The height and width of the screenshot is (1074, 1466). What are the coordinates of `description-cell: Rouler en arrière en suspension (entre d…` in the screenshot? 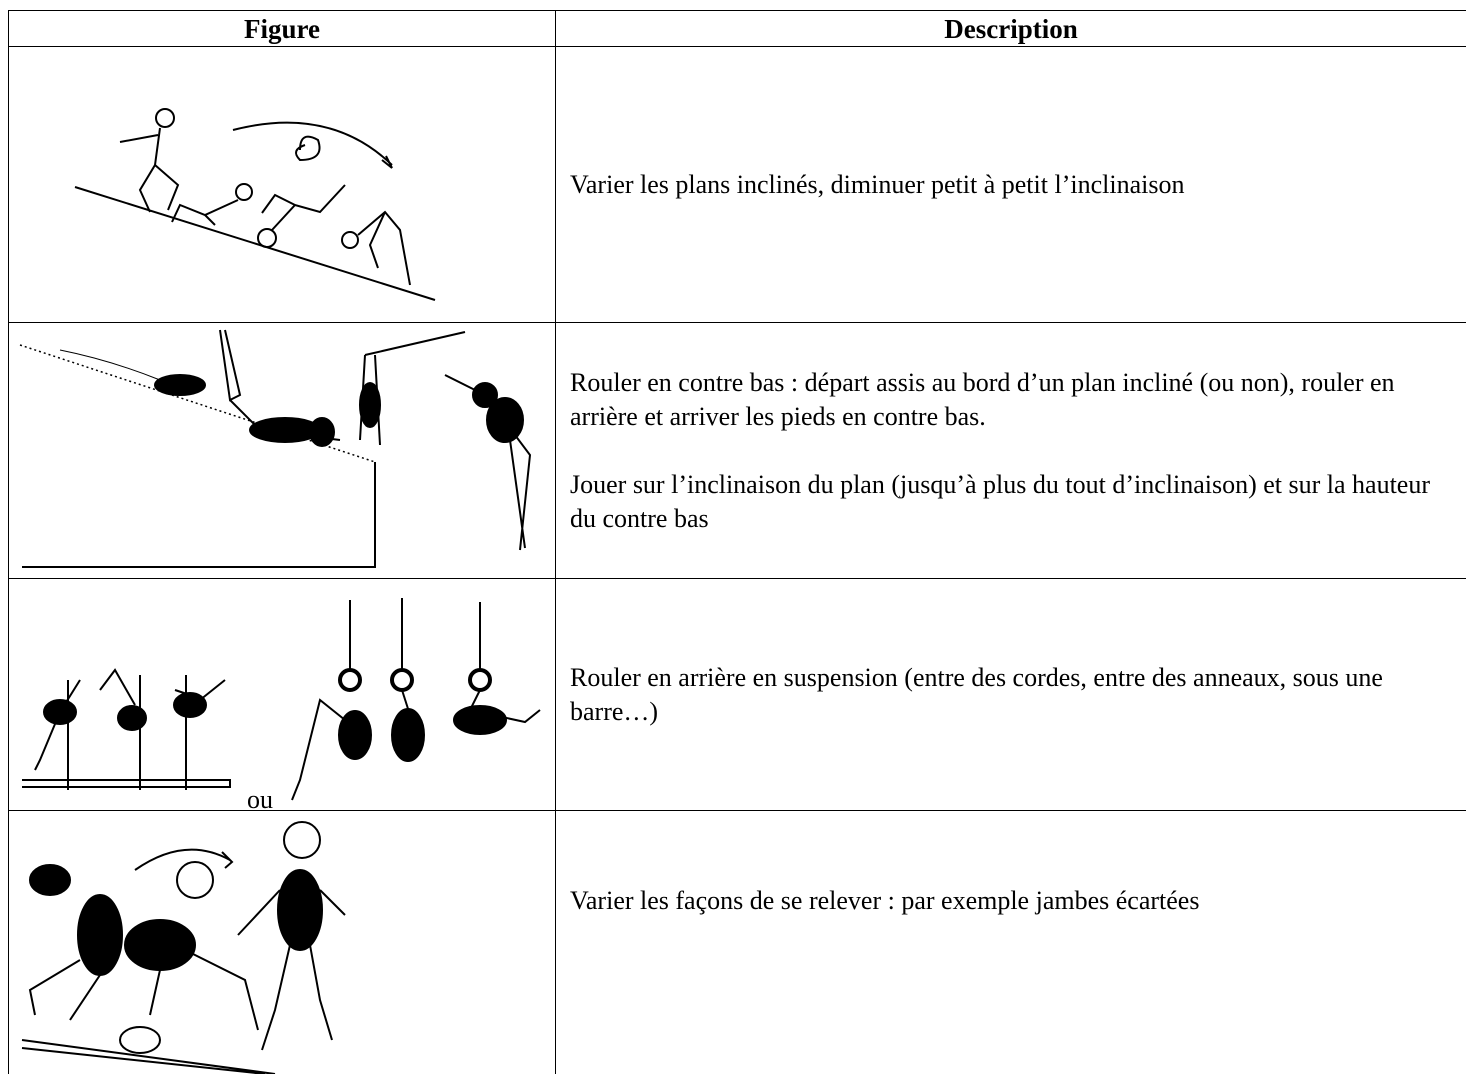 It's located at (1010, 694).